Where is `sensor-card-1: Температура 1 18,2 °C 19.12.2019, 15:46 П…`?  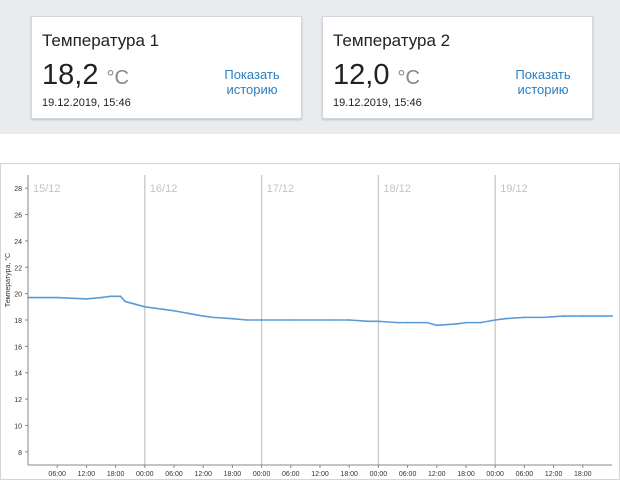 sensor-card-1: Температура 1 18,2 °C 19.12.2019, 15:46 П… is located at coordinates (166, 67).